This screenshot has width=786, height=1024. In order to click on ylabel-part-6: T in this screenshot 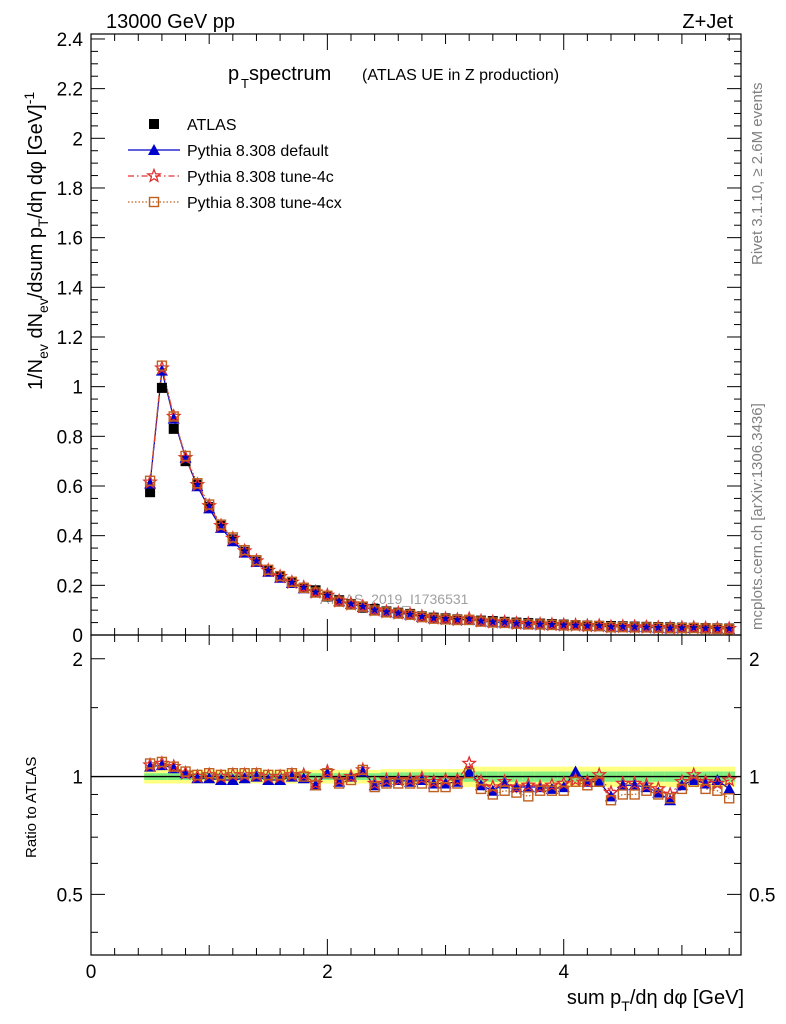, I will do `click(43, 222)`.